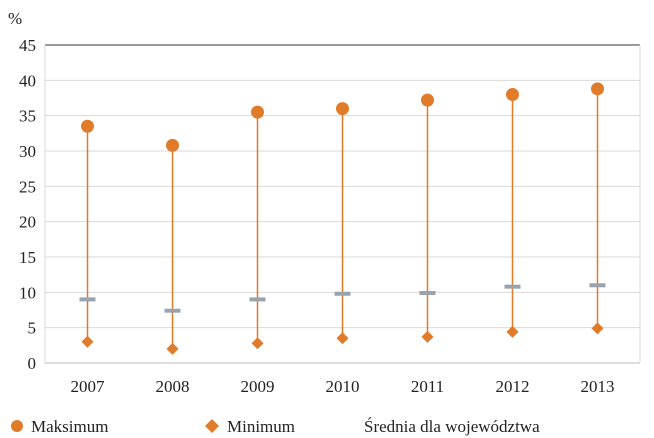  Describe the element at coordinates (32, 363) in the screenshot. I see `y-tick-label: 0` at that location.